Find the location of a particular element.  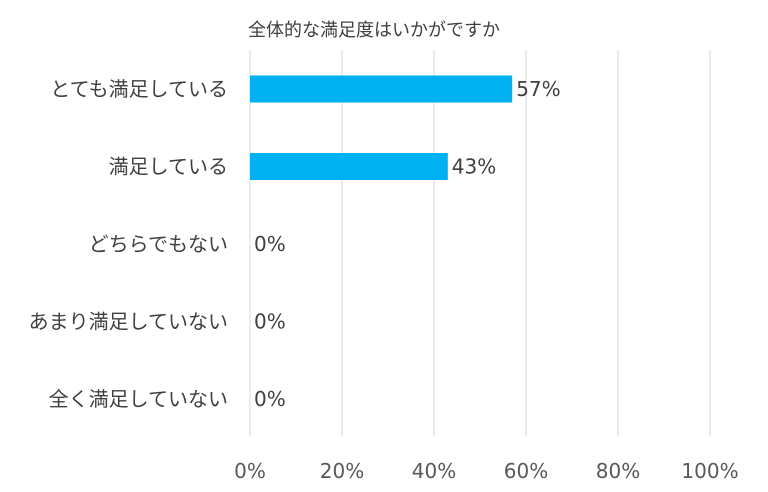

x-tick-label: 0% is located at coordinates (250, 471).